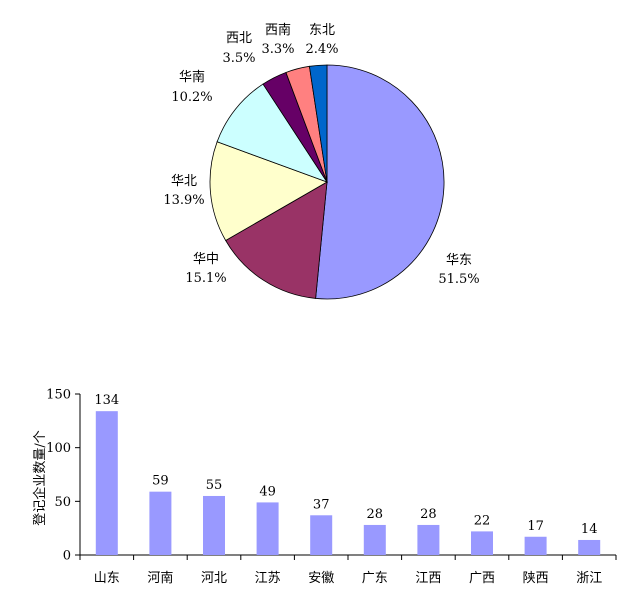  What do you see at coordinates (459, 260) in the screenshot?
I see `pie-label-category: 华东` at bounding box center [459, 260].